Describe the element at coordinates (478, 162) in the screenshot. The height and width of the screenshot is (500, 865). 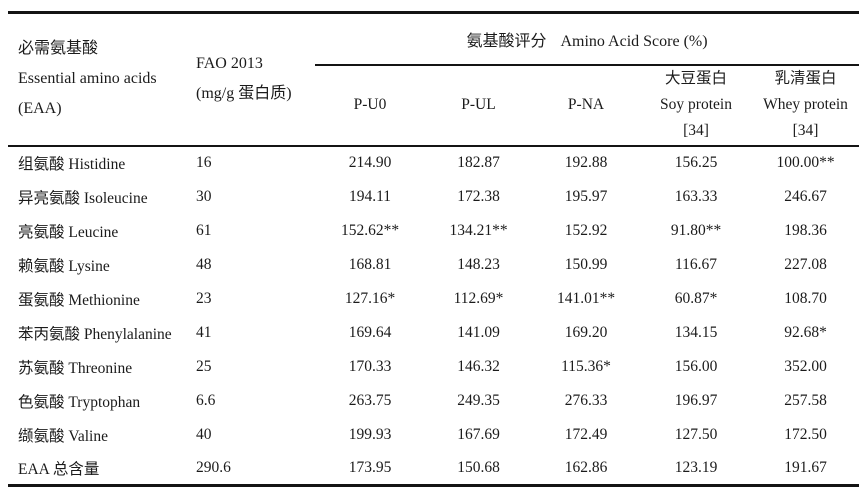
I see `score-pul: 182.87` at that location.